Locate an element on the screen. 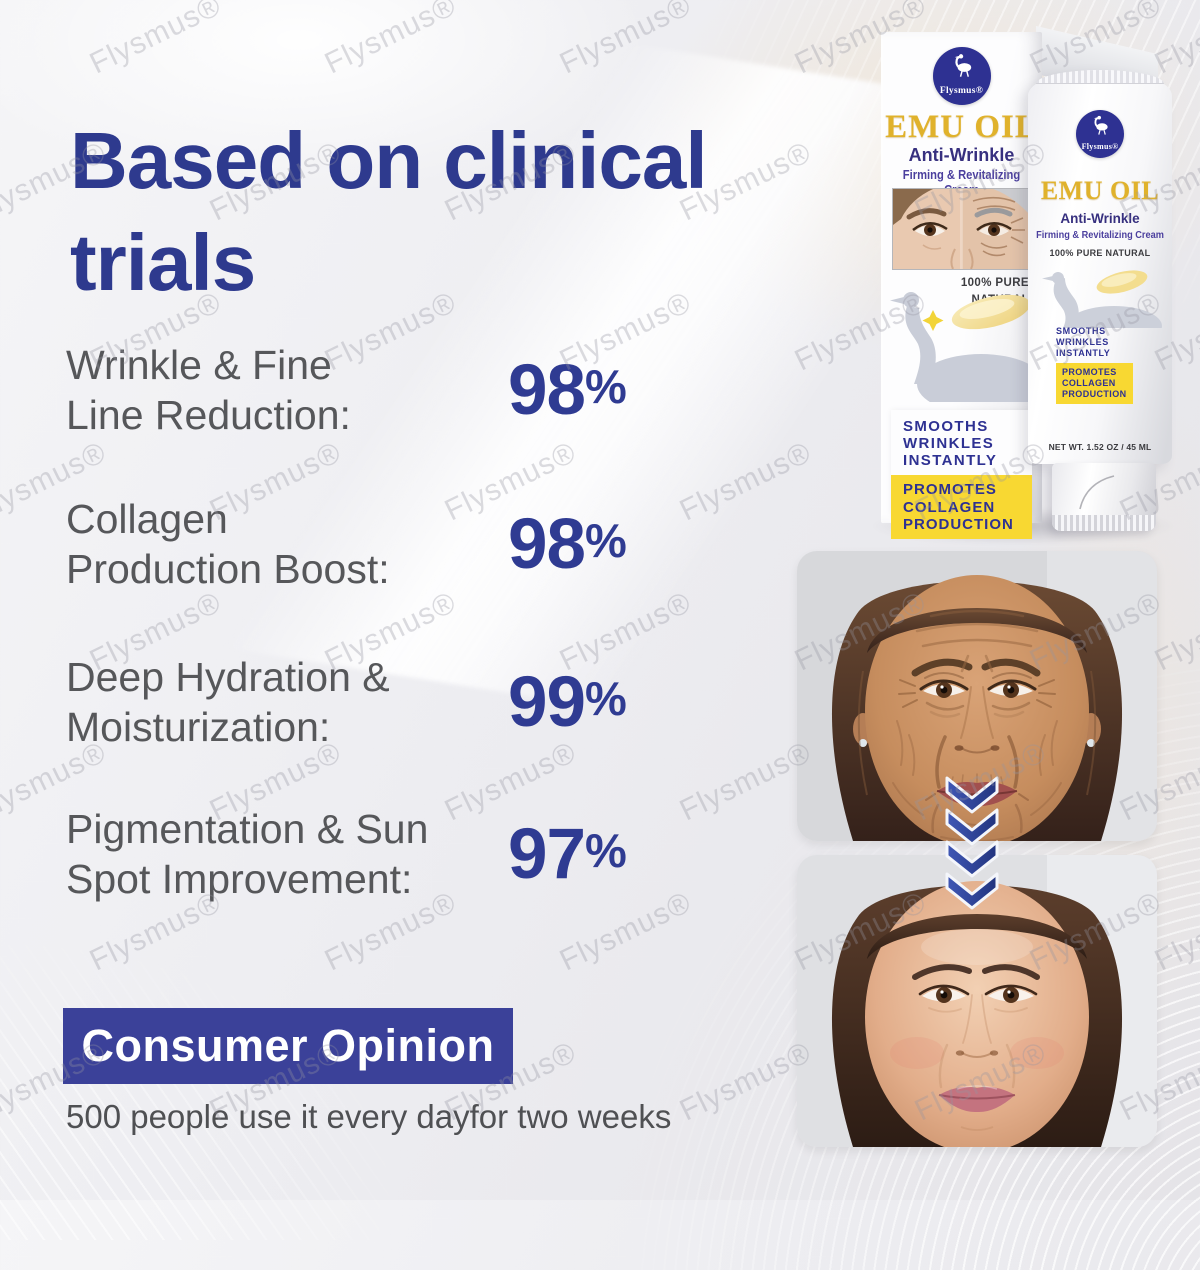 This screenshot has height=1270, width=1200. tube-cap is located at coordinates (1104, 497).